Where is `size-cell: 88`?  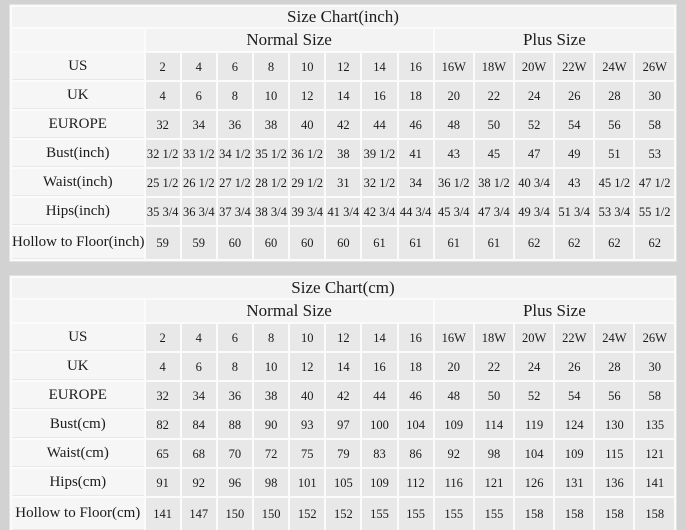
size-cell: 88 is located at coordinates (234, 424).